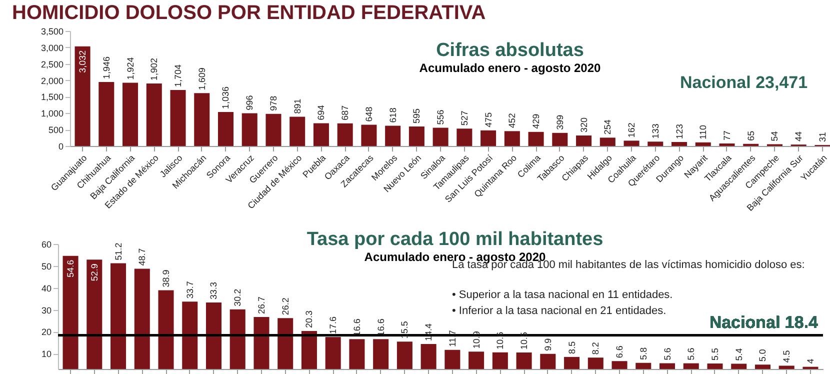 The image size is (830, 374). Describe the element at coordinates (655, 131) in the screenshot. I see `data-label: 133` at that location.